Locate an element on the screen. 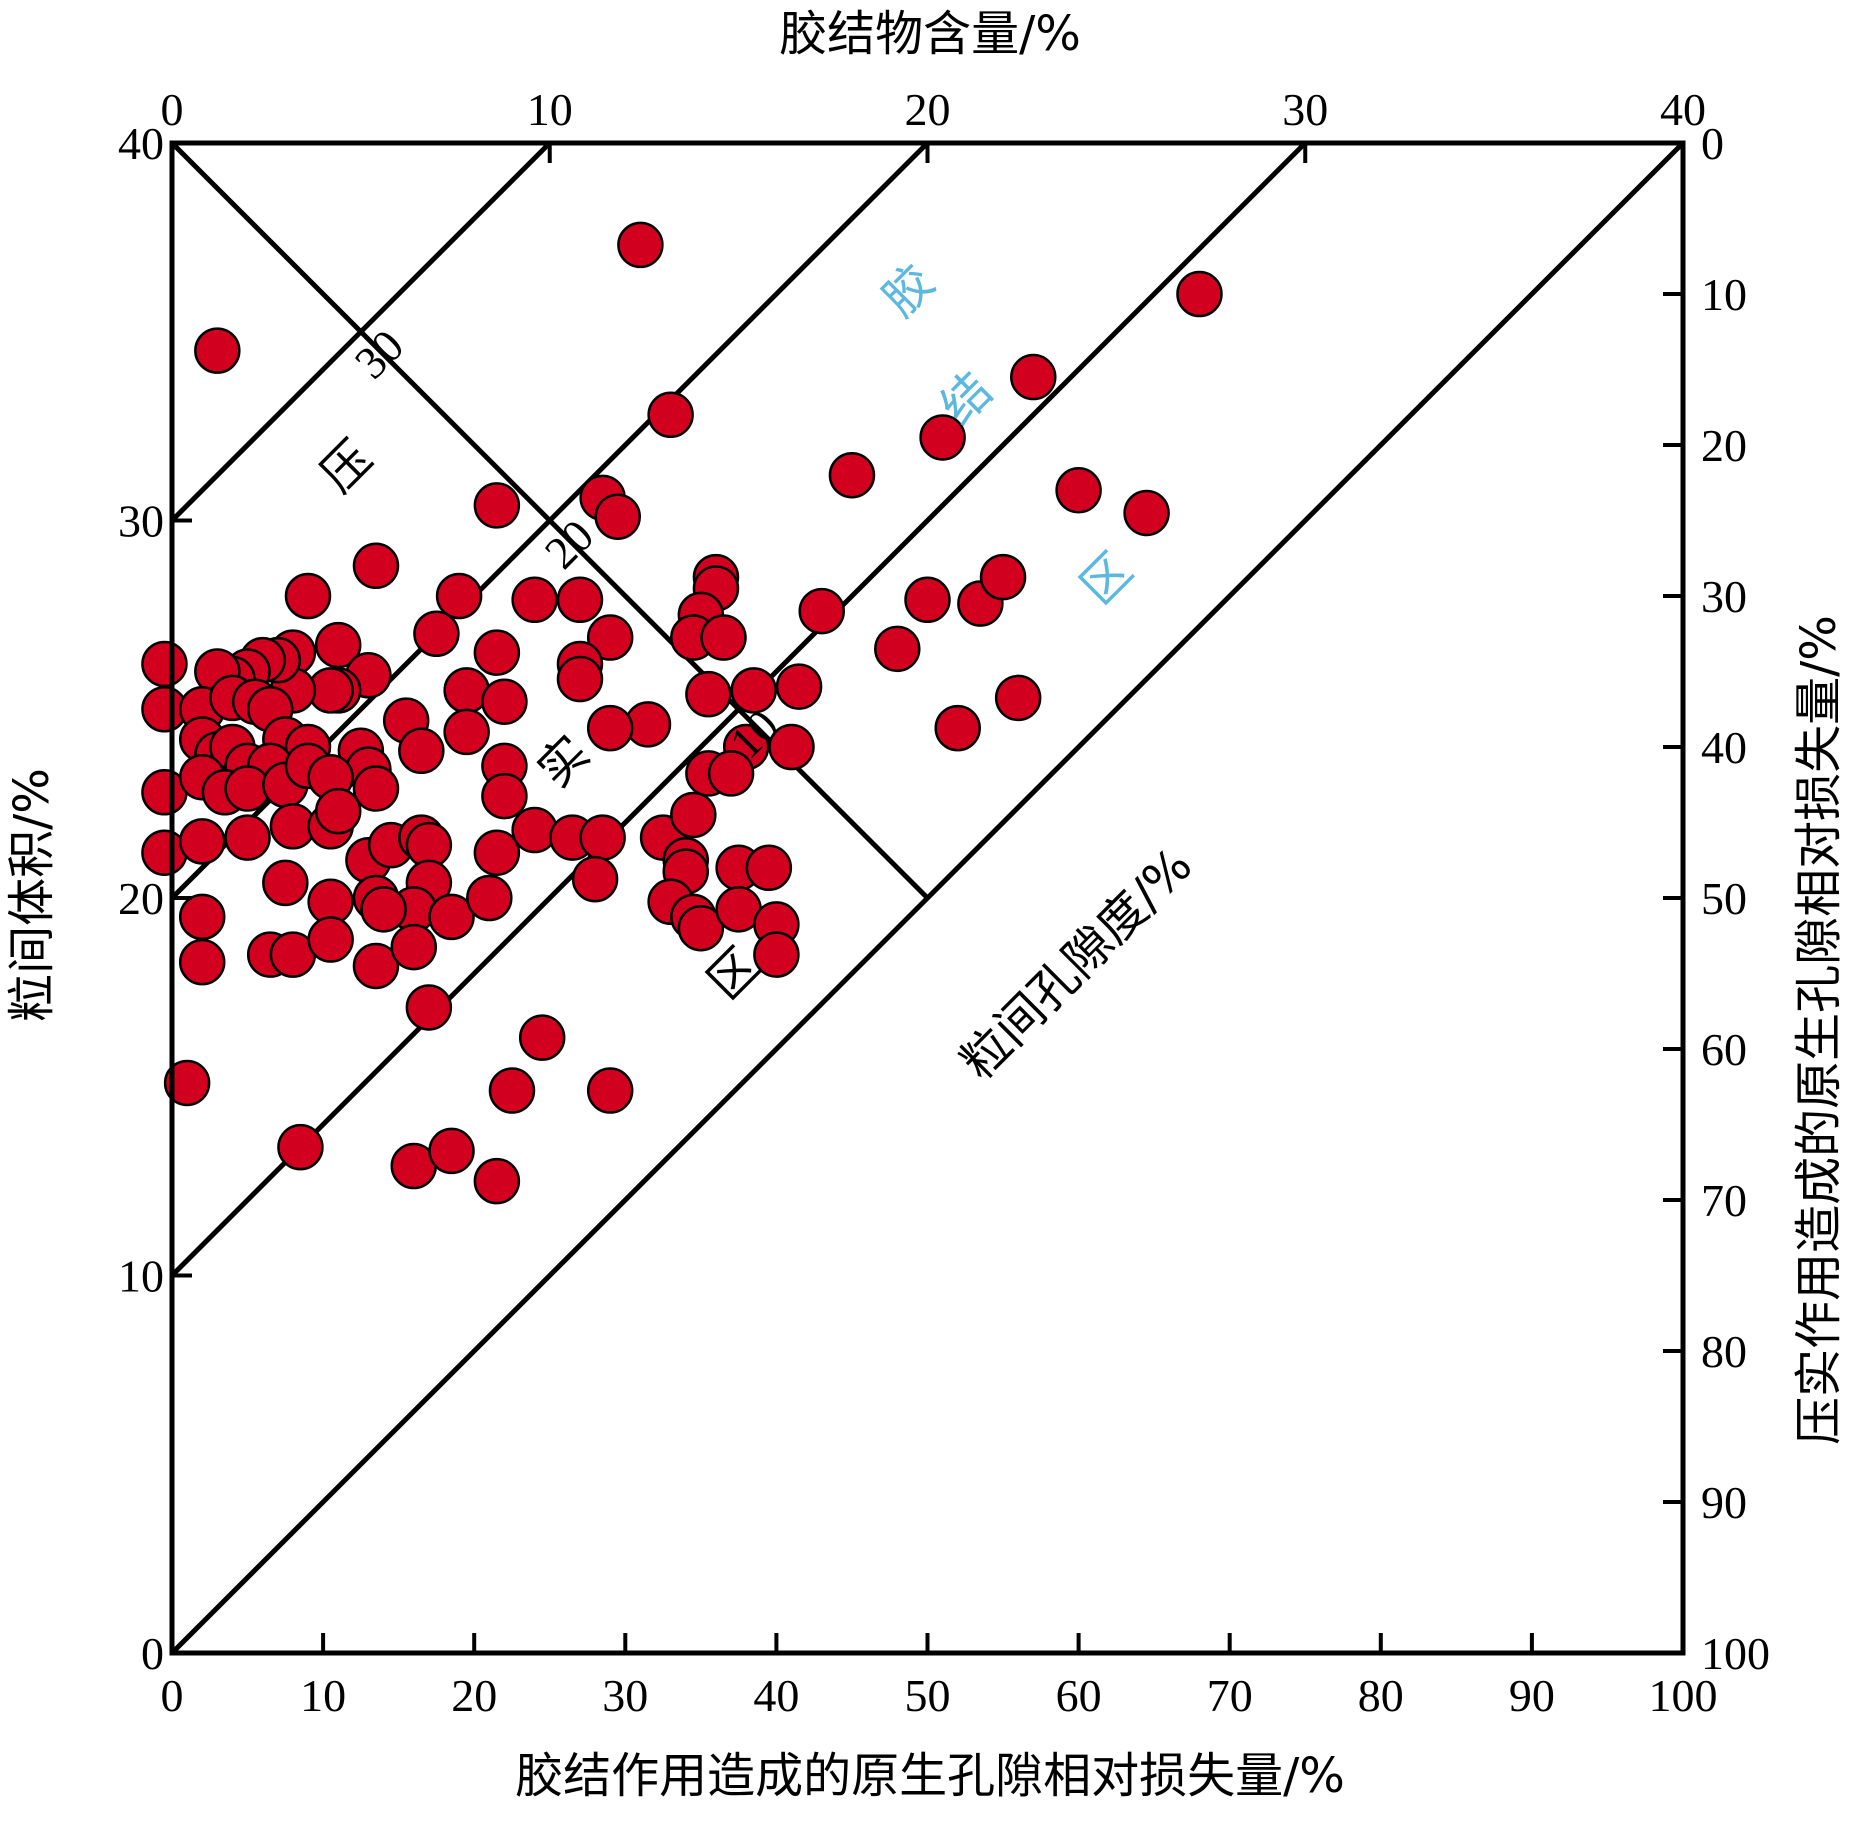  right-tick-label: 10 is located at coordinates (1724, 294).